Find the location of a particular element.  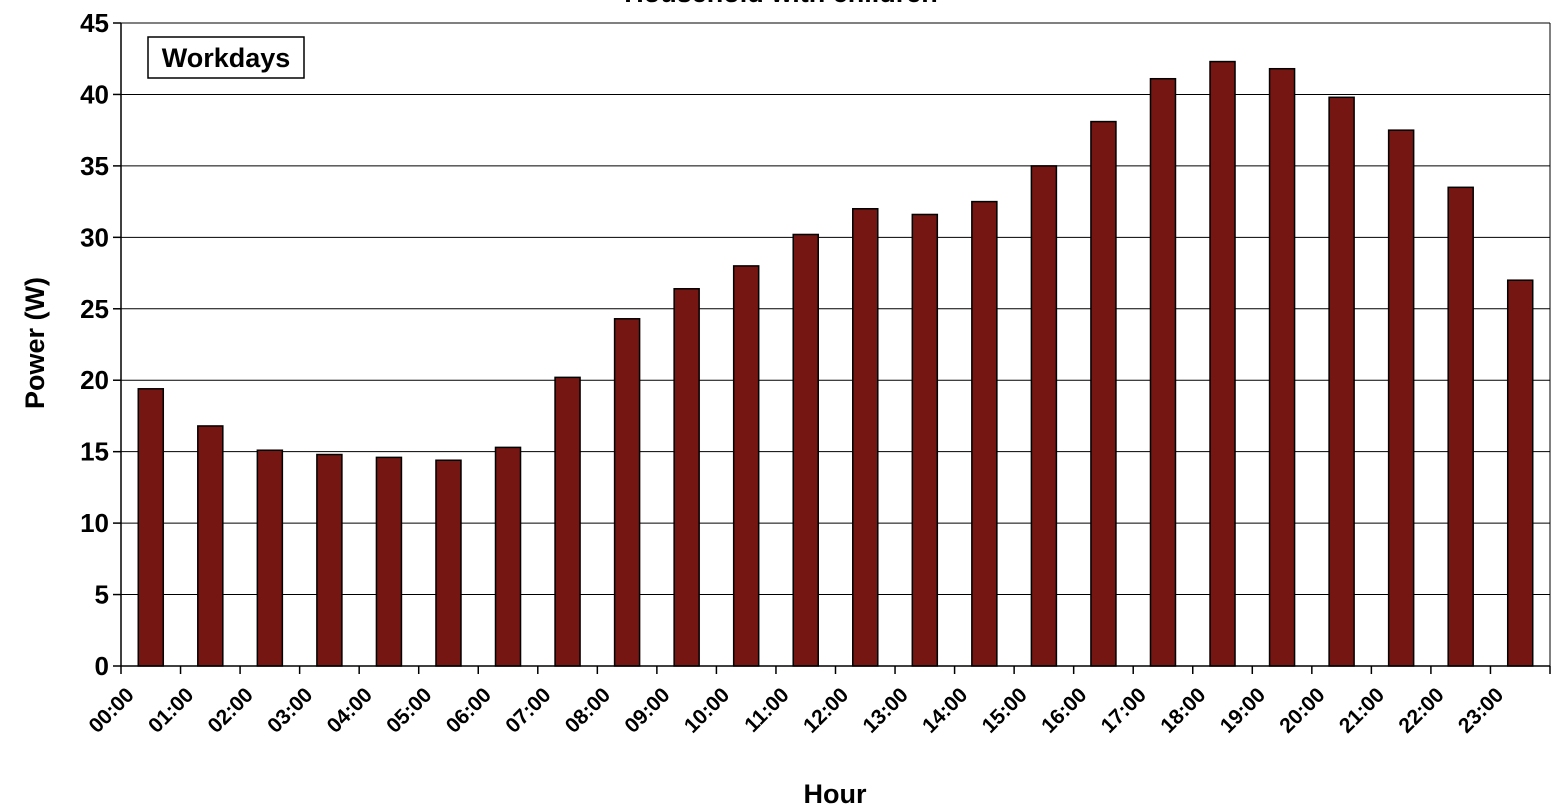

annotation-label: Workdays is located at coordinates (226, 58).